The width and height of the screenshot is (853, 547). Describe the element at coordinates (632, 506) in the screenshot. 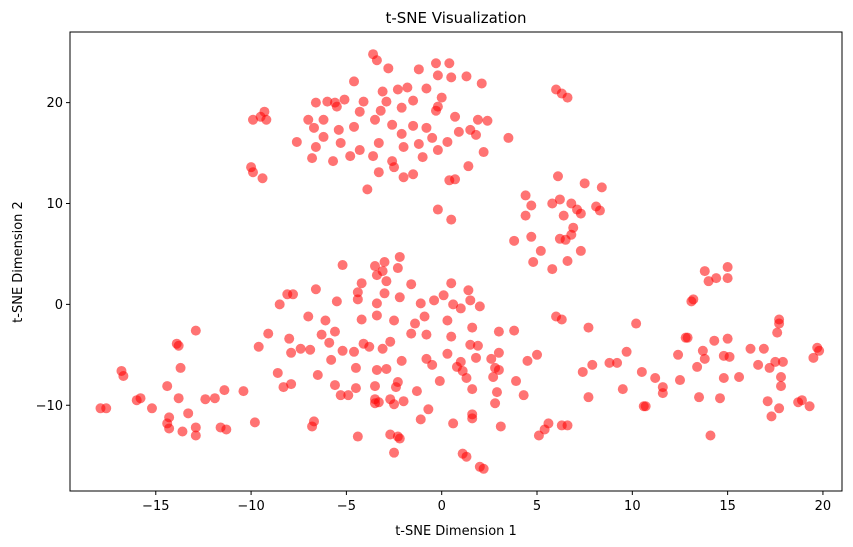

I see `x-tick-label: 10` at that location.